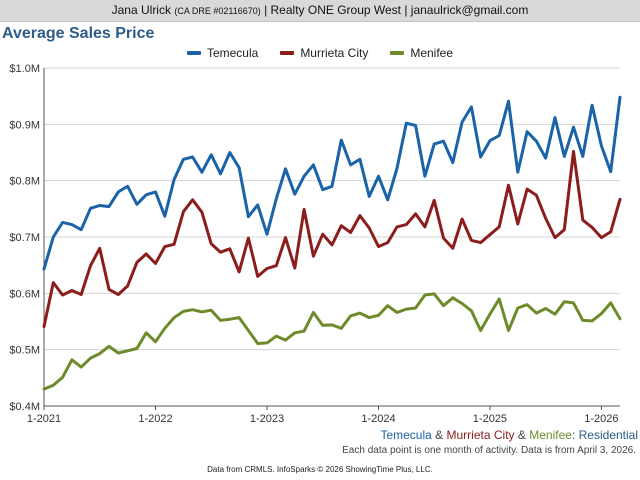  What do you see at coordinates (573, 435) in the screenshot?
I see `subtitle-colon: :` at bounding box center [573, 435].